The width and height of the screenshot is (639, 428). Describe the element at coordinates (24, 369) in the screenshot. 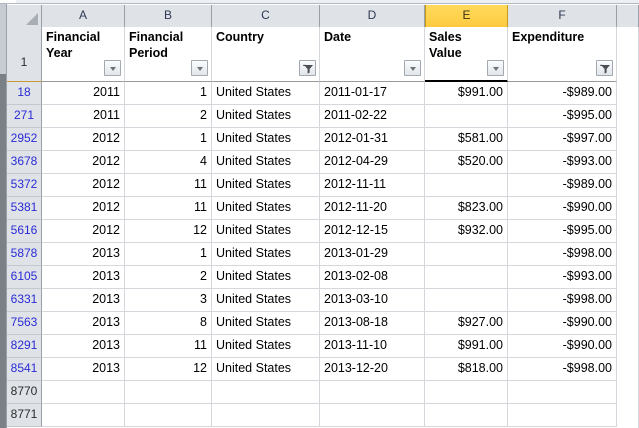

I see `row-header: 8541` at that location.